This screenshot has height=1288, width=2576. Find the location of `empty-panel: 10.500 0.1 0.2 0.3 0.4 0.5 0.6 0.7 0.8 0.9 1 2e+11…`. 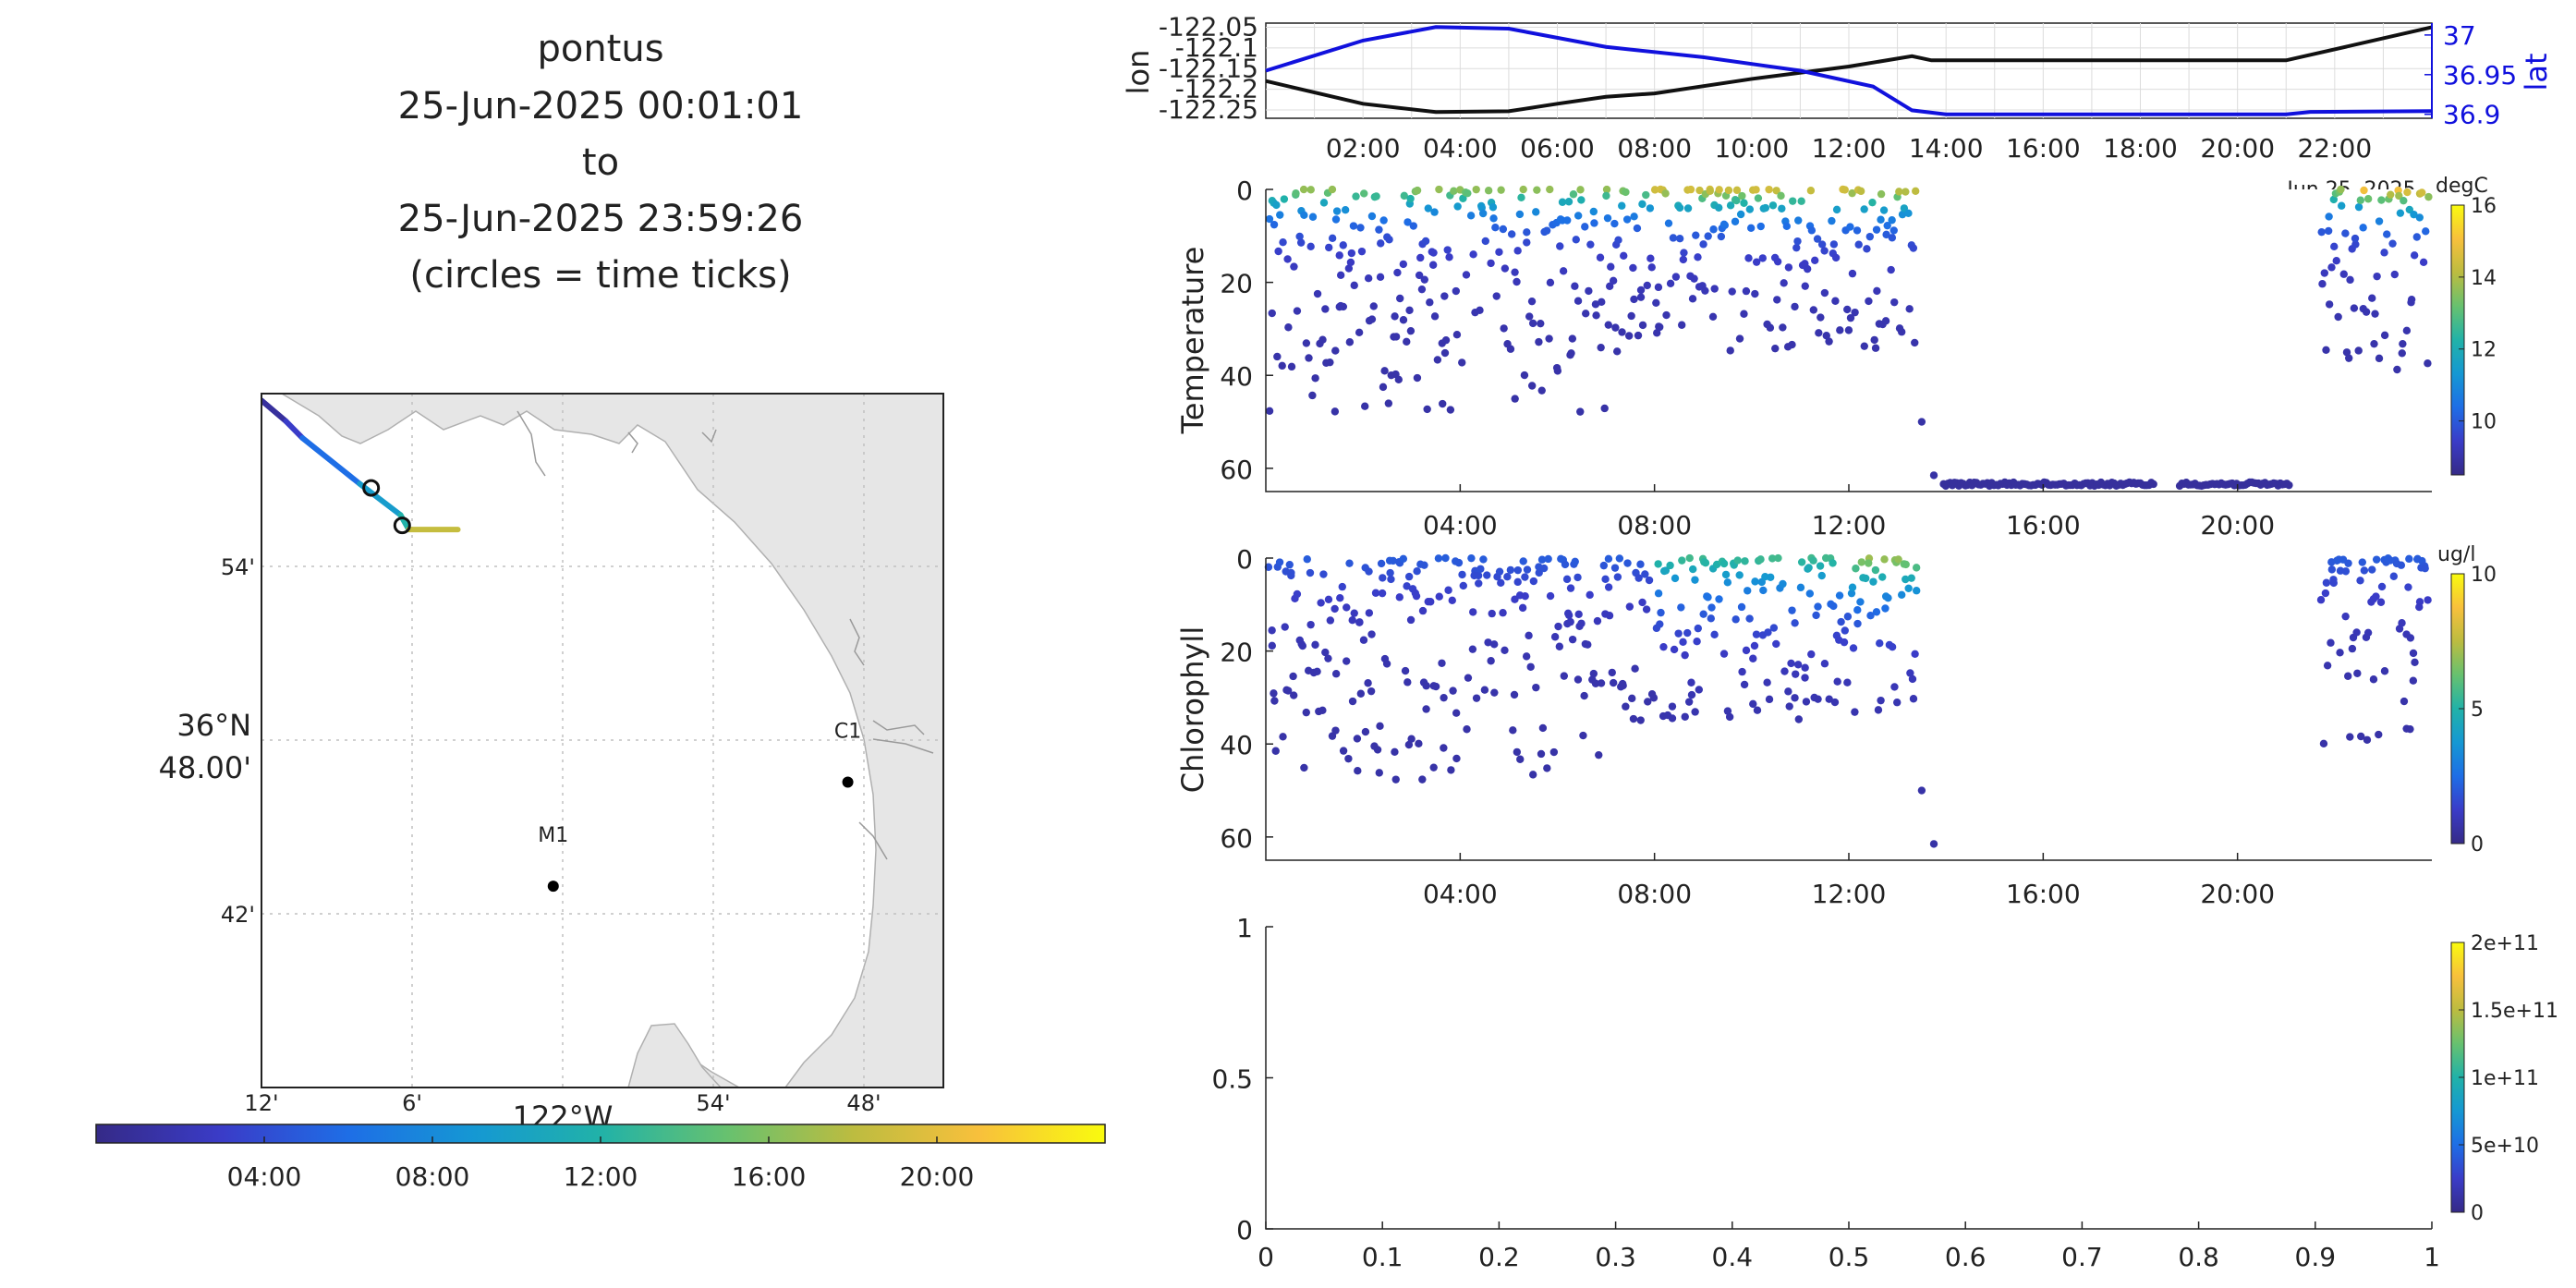

empty-panel: 10.500 0.1 0.2 0.3 0.4 0.5 0.6 0.7 0.8 0.9 1 2e+11… is located at coordinates (1884, 1092).